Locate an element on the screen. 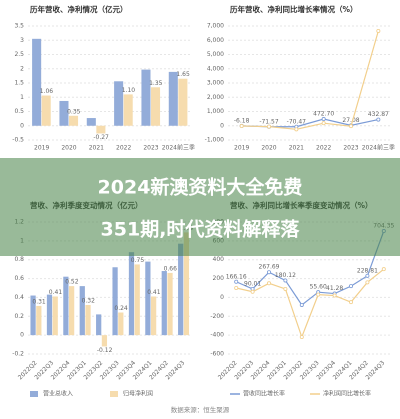 Image resolution: width=400 pixels, height=419 pixels. x-tick-label: 2020 is located at coordinates (268, 148).